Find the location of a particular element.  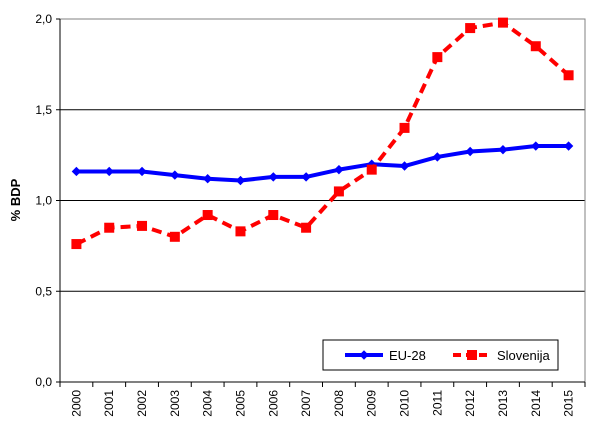

legend-entry-slovenija: Slovenija is located at coordinates (502, 355).